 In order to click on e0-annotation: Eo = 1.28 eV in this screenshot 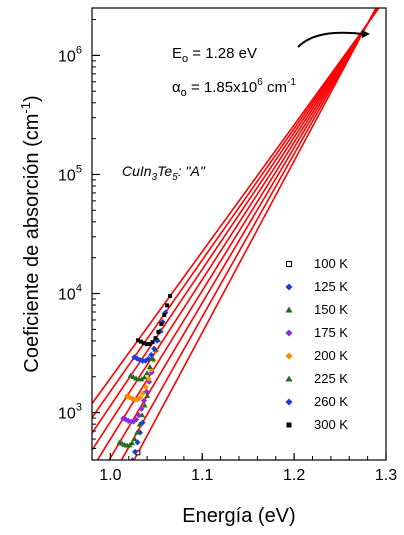, I will do `click(214, 55)`.